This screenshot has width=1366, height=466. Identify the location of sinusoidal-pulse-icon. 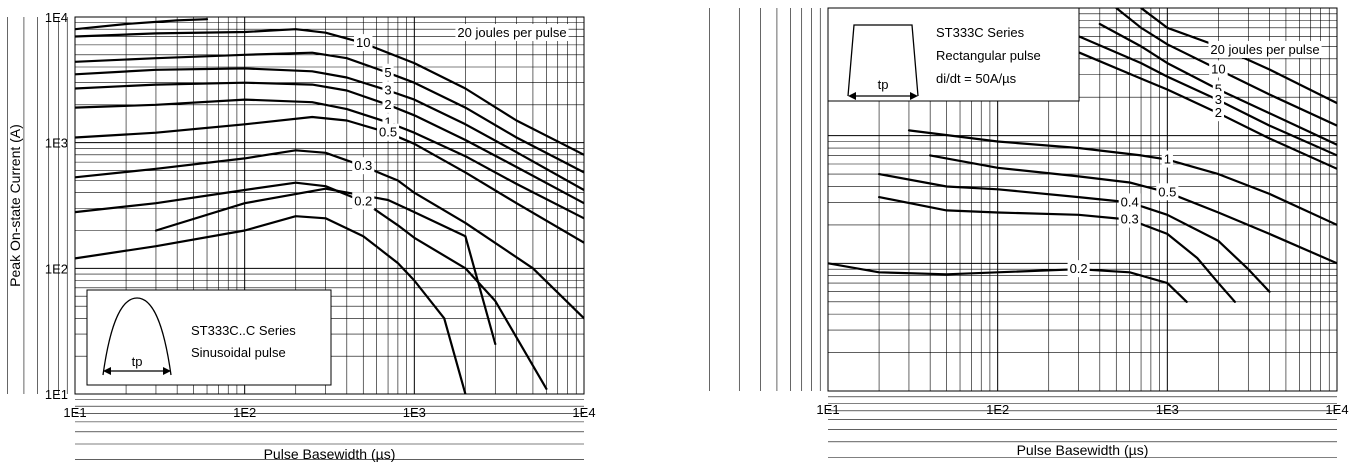
(137, 336).